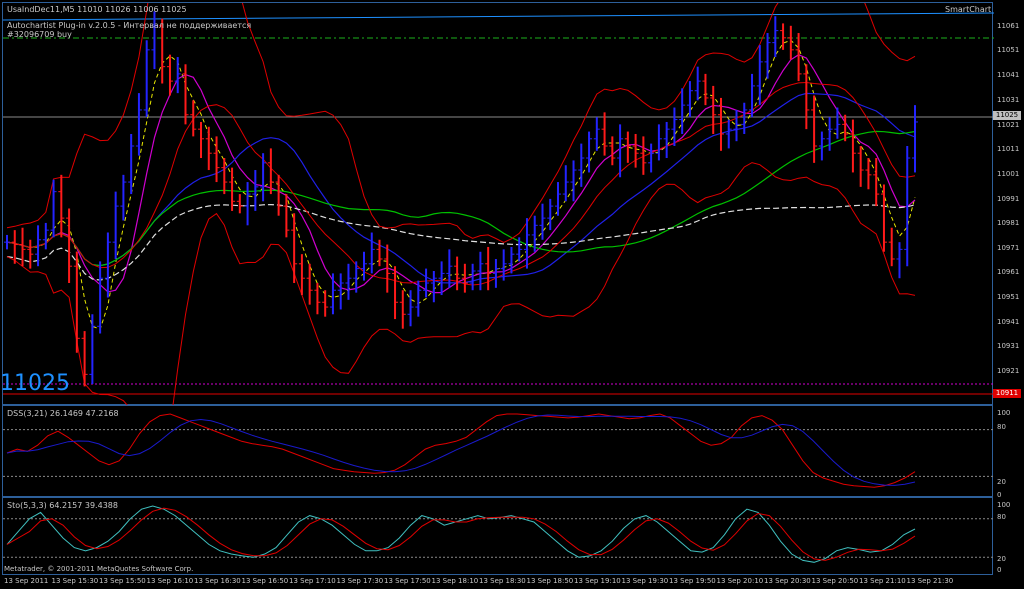  I want to click on smartchart-label: SmartChart, so click(968, 9).